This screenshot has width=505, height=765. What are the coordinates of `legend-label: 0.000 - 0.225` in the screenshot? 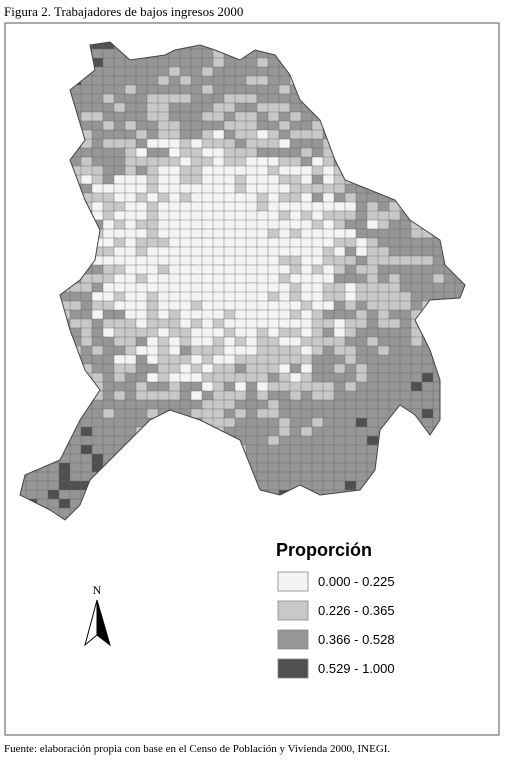 It's located at (356, 581).